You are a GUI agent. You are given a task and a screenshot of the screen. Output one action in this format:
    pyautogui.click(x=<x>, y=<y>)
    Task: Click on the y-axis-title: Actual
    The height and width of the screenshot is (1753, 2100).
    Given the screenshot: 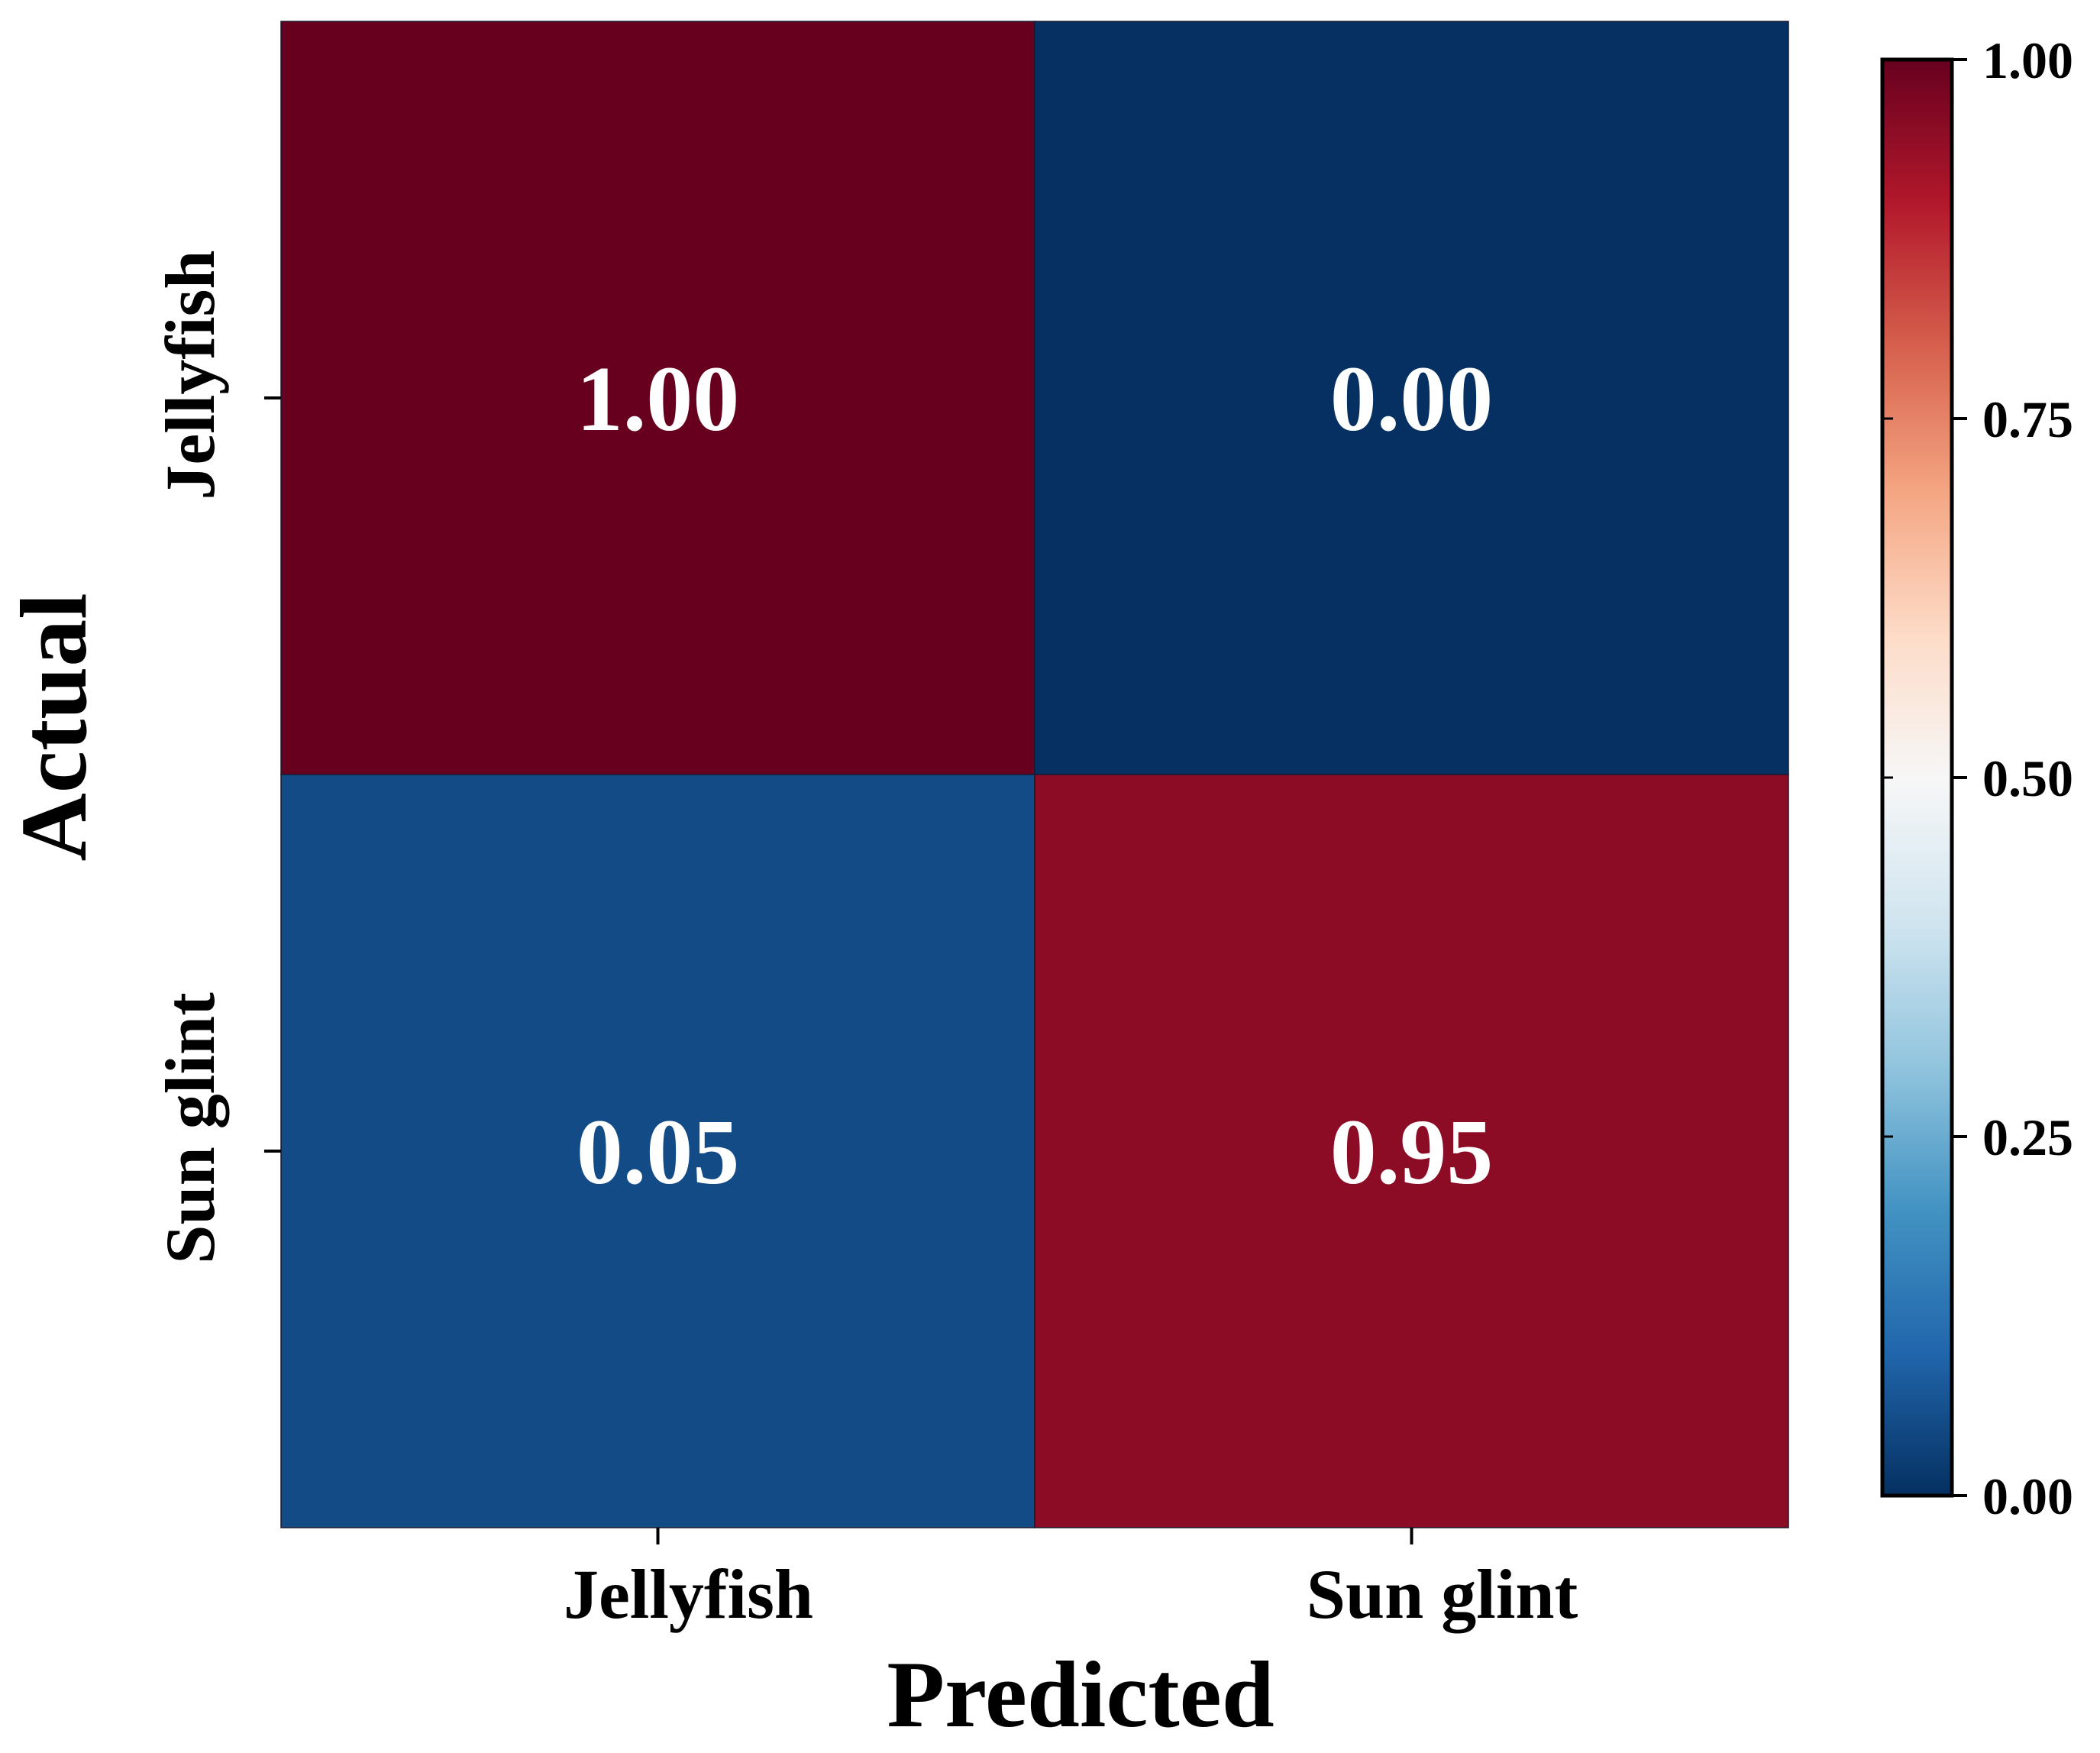 What is the action you would take?
    pyautogui.click(x=54, y=727)
    